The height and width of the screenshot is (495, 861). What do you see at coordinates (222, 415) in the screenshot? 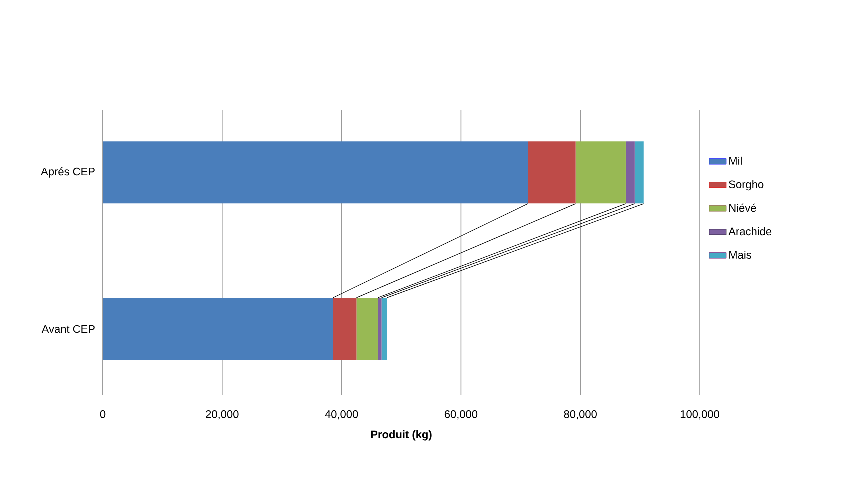
I see `x-tick-label: 20,000` at bounding box center [222, 415].